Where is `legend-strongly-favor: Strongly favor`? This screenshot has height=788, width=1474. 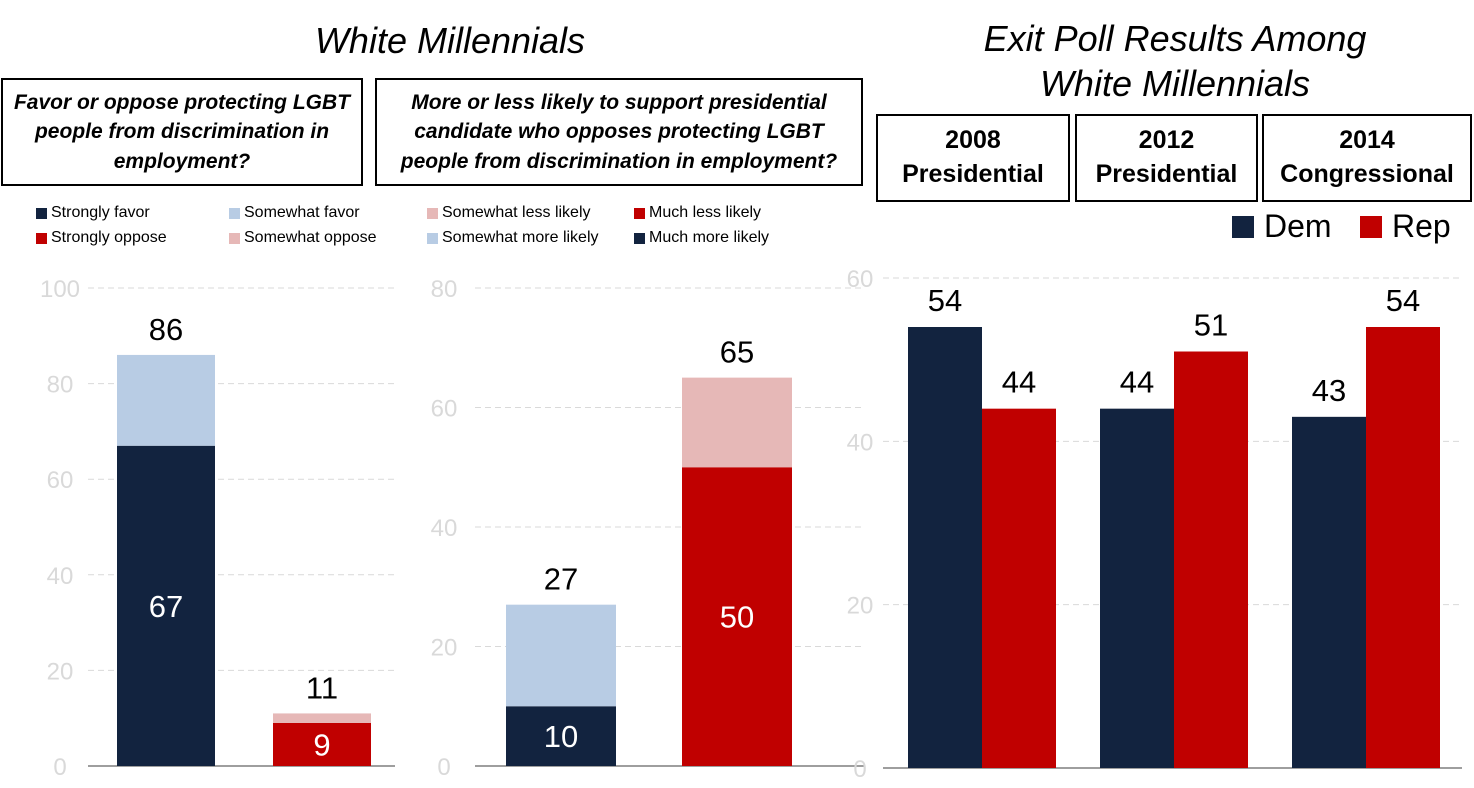 legend-strongly-favor: Strongly favor is located at coordinates (93, 213).